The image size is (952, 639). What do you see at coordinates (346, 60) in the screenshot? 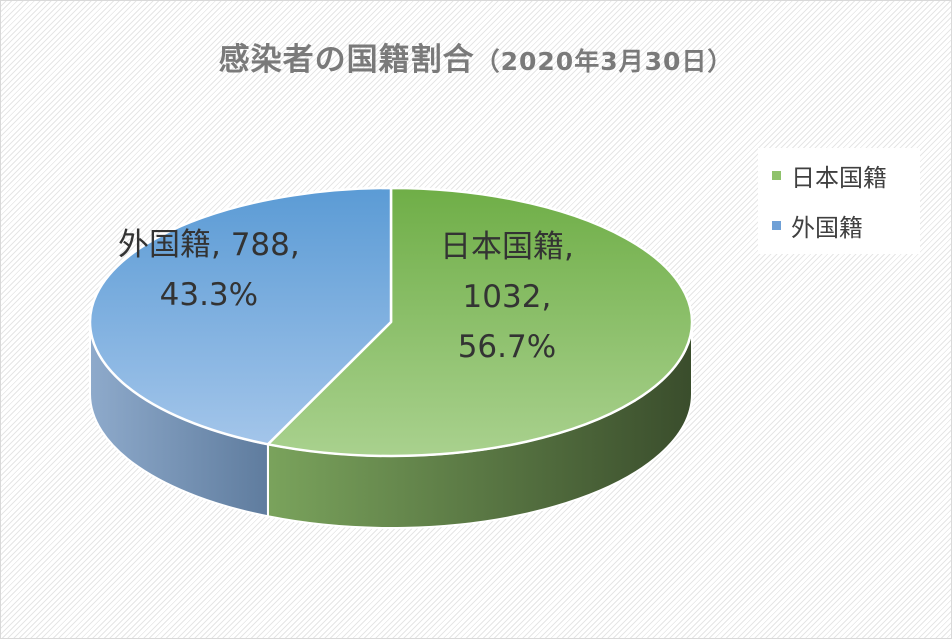
I see `chart-title-main: 感染者の国籍割合` at bounding box center [346, 60].